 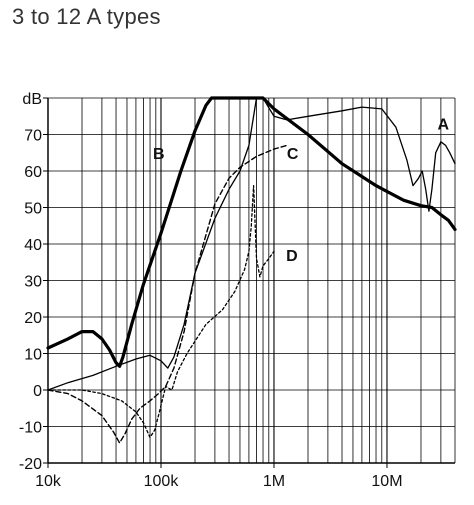 What do you see at coordinates (33, 318) in the screenshot?
I see `y-tick-label: 20` at bounding box center [33, 318].